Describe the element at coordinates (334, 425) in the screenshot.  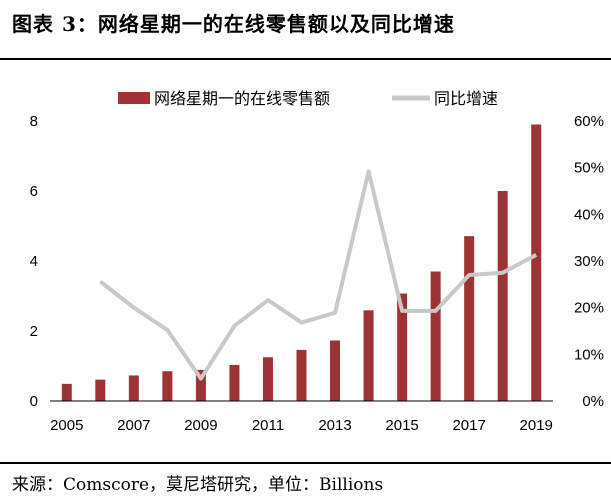
I see `x-tick-label: 2013` at that location.